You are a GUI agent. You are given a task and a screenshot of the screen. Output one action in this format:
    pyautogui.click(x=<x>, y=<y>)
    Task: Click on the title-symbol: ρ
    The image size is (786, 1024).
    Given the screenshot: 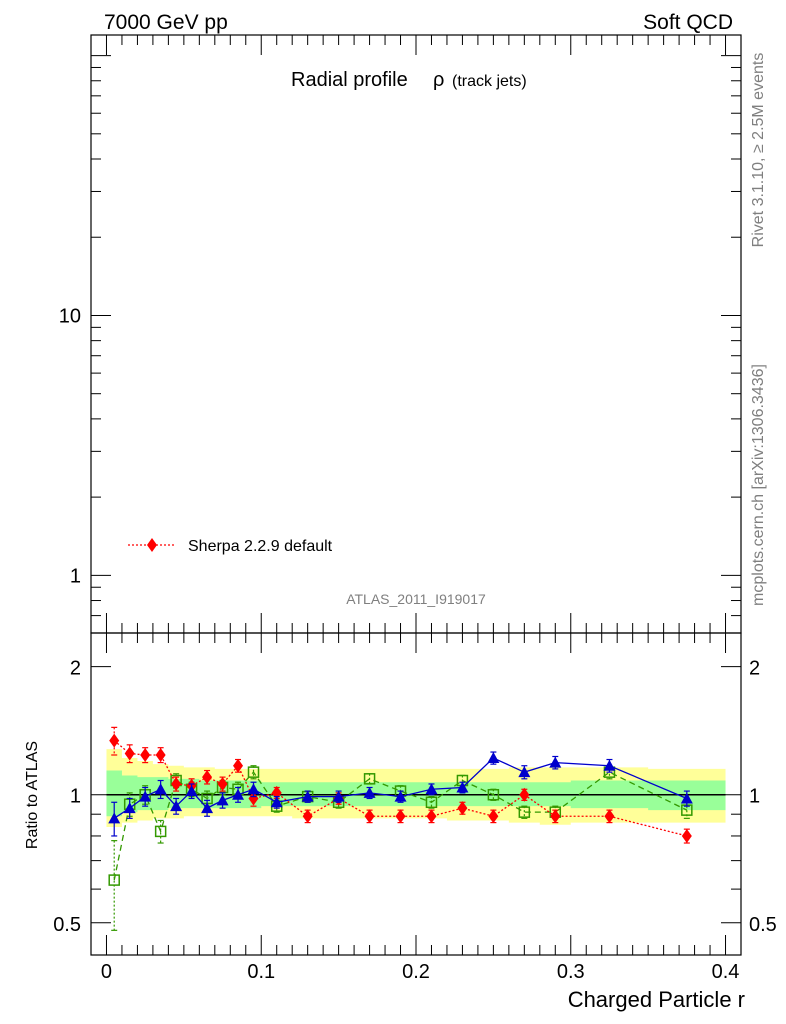 What is the action you would take?
    pyautogui.click(x=438, y=80)
    